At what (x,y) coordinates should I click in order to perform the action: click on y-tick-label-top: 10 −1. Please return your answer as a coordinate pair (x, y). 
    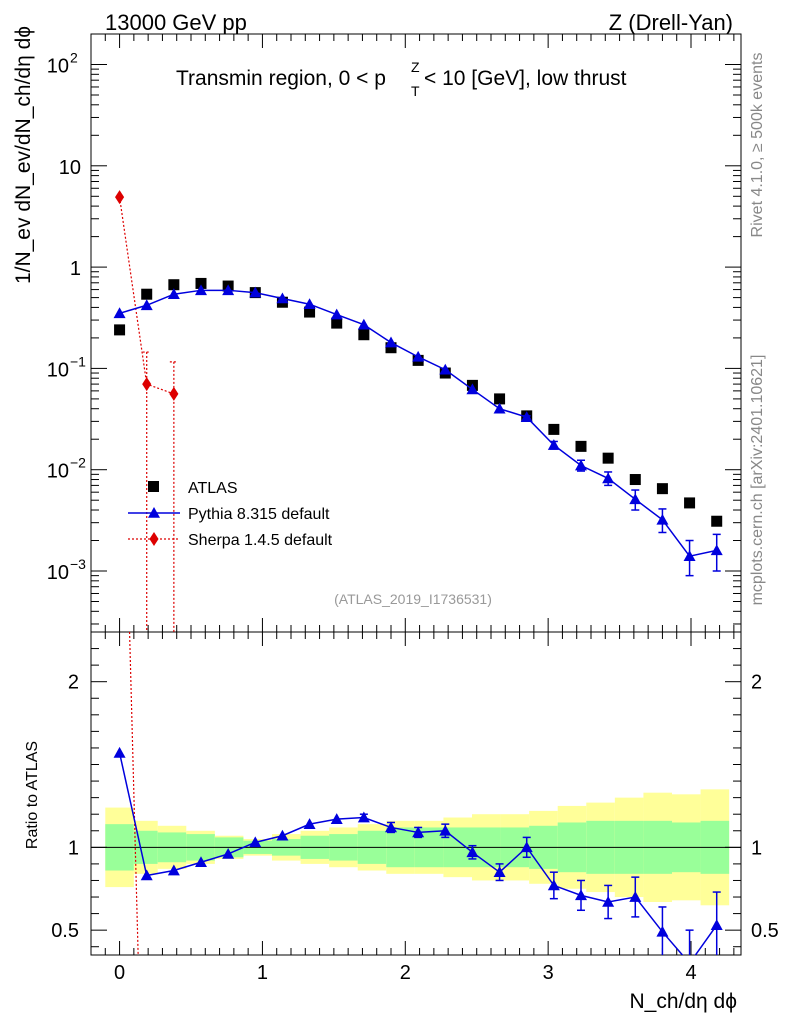
    Looking at the image, I should click on (66, 367).